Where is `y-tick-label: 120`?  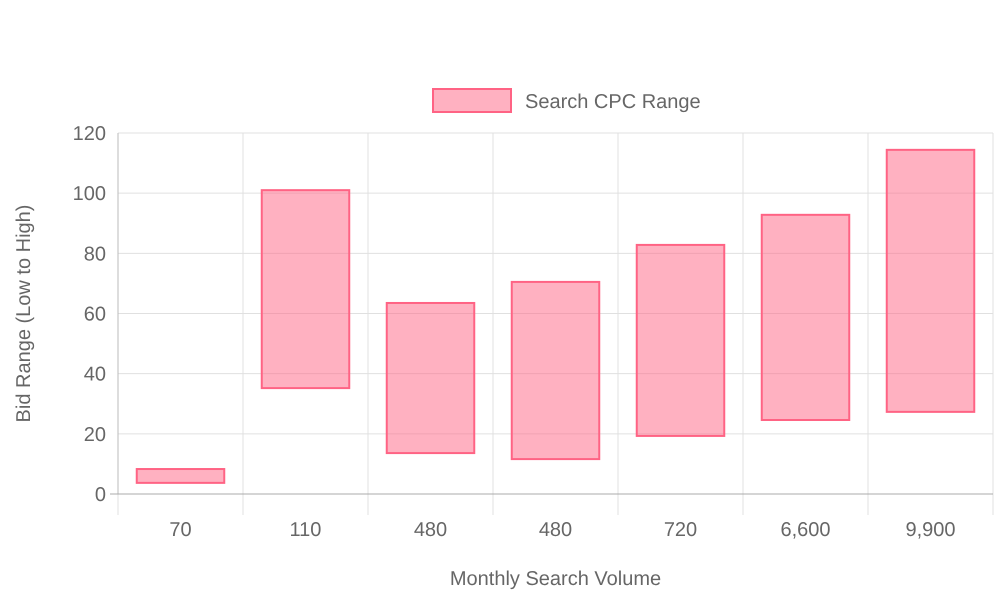
y-tick-label: 120 is located at coordinates (89, 134).